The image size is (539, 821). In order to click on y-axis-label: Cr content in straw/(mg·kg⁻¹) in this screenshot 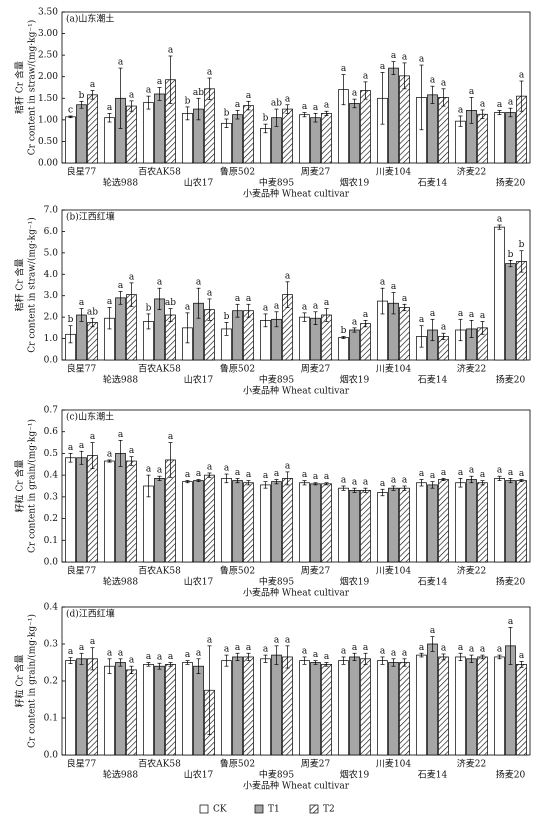, I will do `click(32, 87)`.